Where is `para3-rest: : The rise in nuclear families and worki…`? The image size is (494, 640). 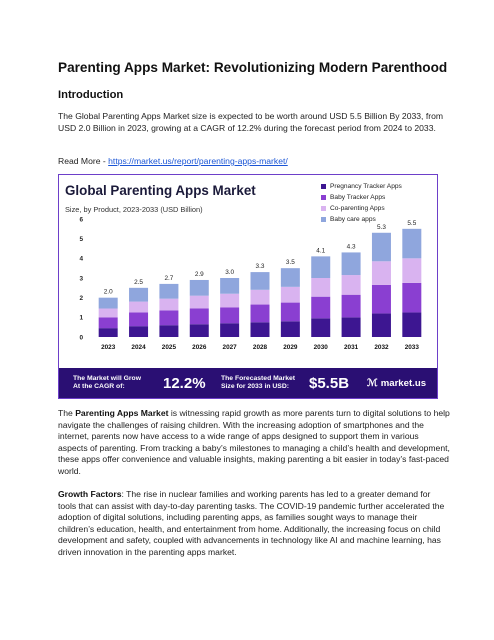
para3-rest: : The rise in nuclear families and worki… is located at coordinates (251, 523).